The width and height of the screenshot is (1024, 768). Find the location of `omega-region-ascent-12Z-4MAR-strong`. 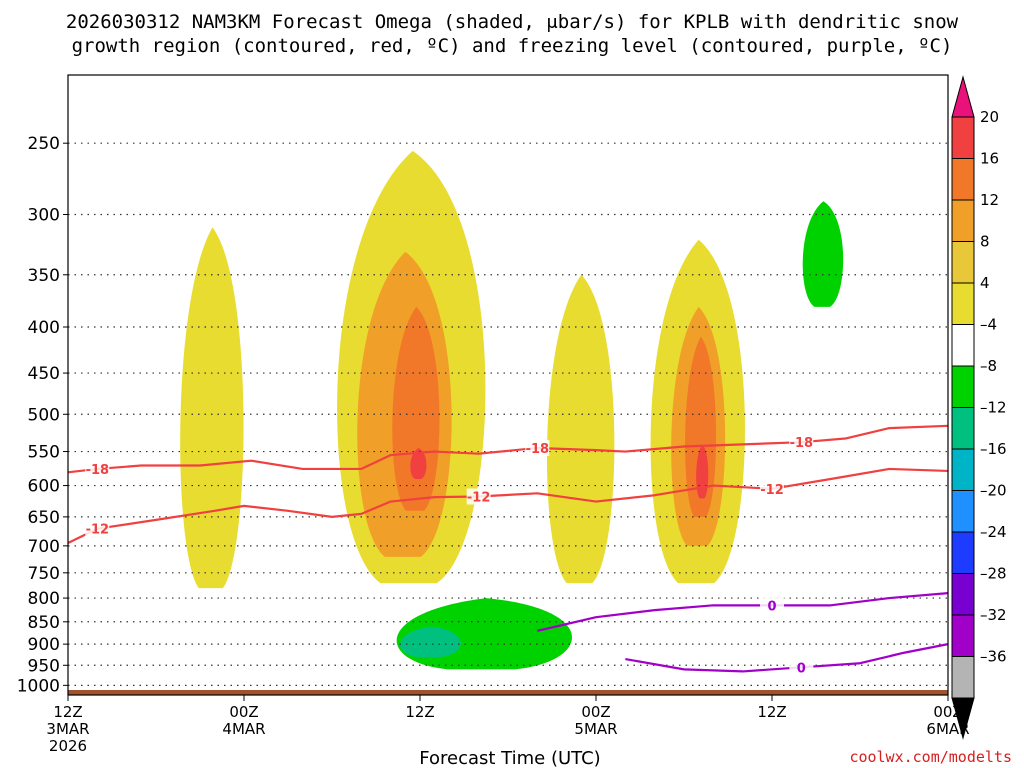

omega-region-ascent-12Z-4MAR-strong is located at coordinates (416, 408).